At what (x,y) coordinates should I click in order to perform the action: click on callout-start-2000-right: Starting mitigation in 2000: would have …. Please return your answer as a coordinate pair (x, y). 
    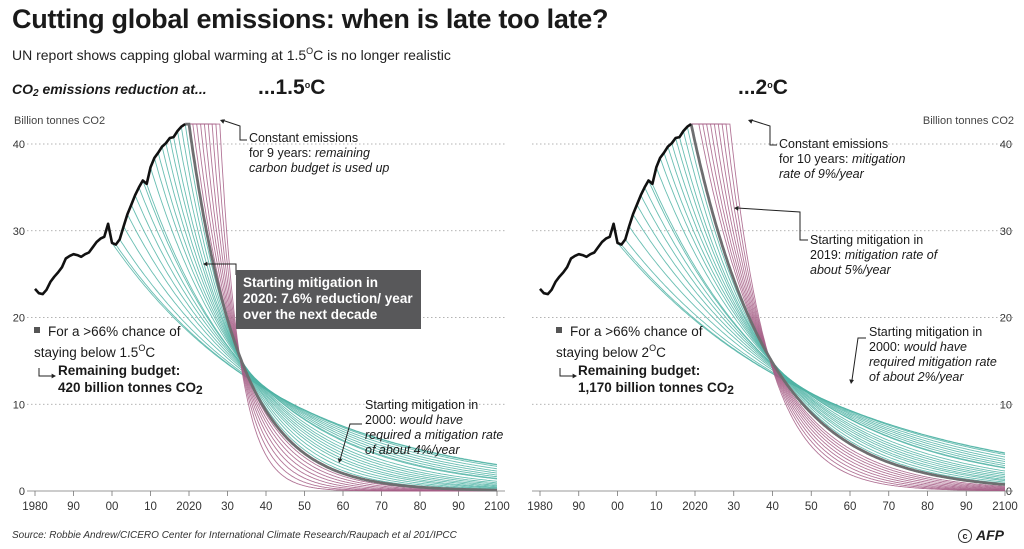
    Looking at the image, I should click on (933, 354).